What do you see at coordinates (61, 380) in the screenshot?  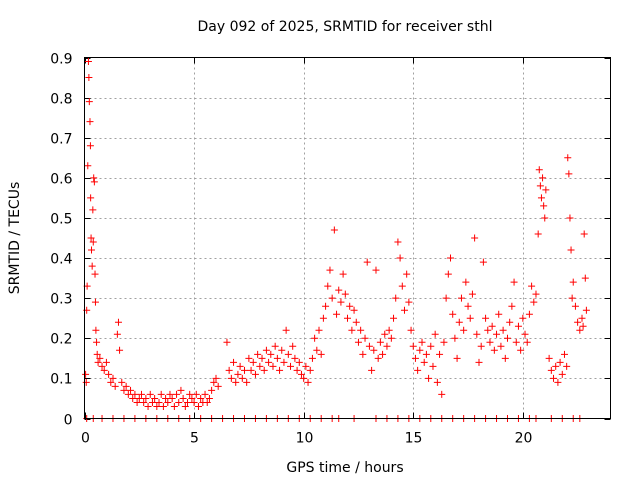 I see `y-tick-label: 0.1` at bounding box center [61, 380].